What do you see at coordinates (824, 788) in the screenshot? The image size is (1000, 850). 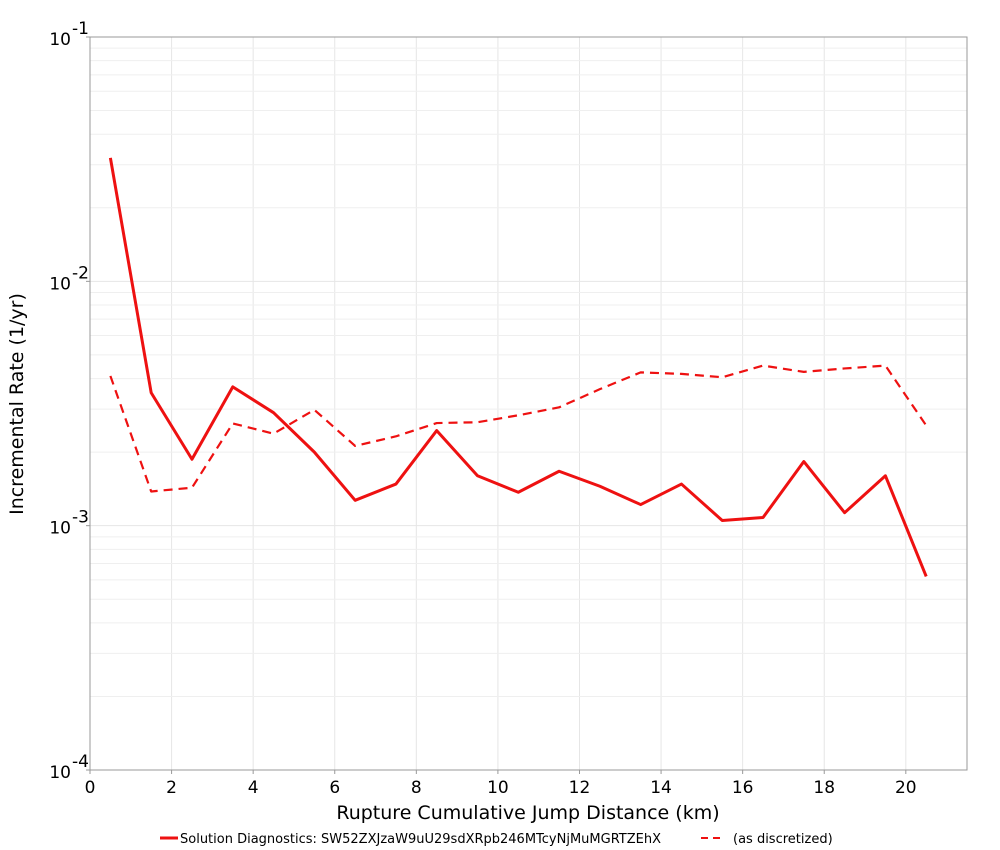 I see `x-tick-label-9: 18` at bounding box center [824, 788].